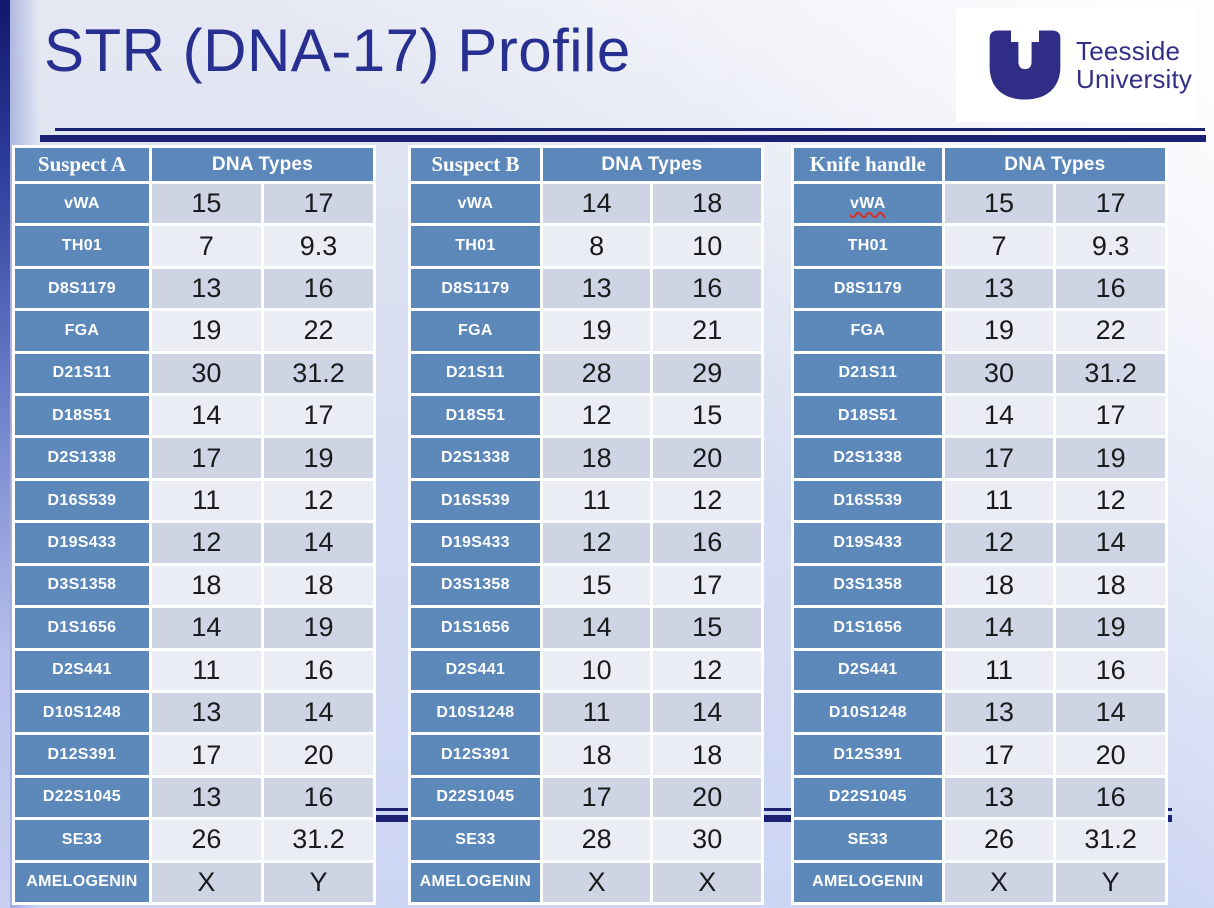  What do you see at coordinates (707, 628) in the screenshot?
I see `allele-value-2: 15` at bounding box center [707, 628].